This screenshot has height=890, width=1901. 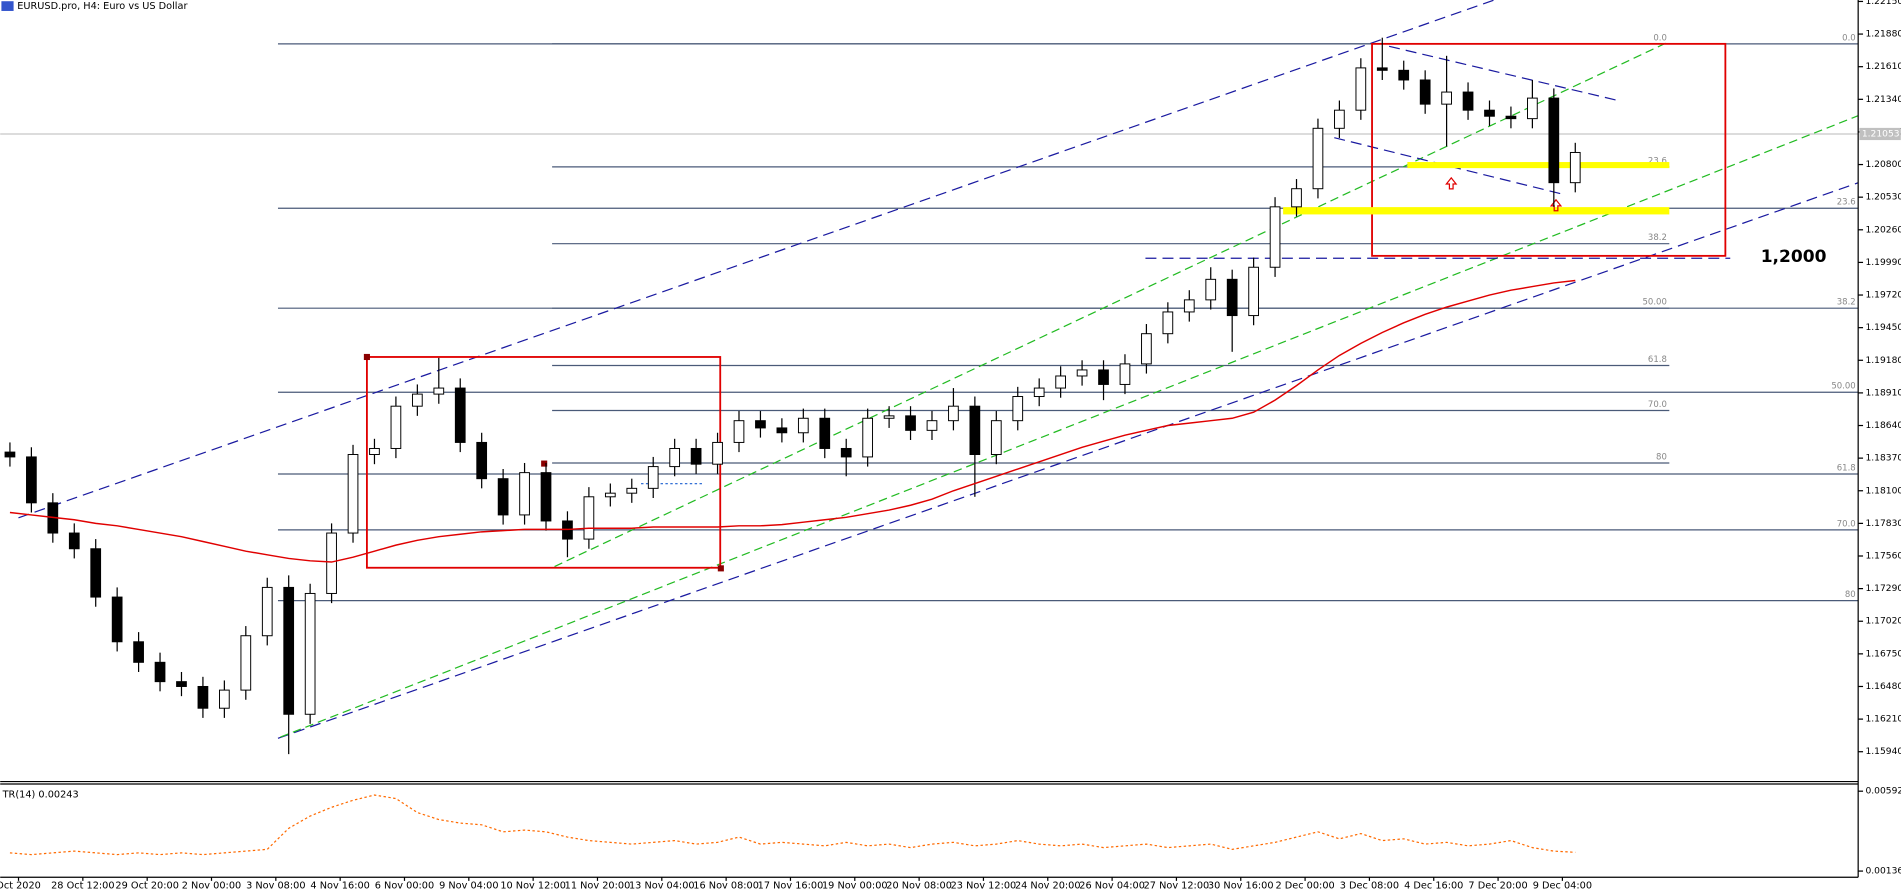 What do you see at coordinates (1369, 885) in the screenshot?
I see `x-tick-label: 3 Dec 08:00` at bounding box center [1369, 885].